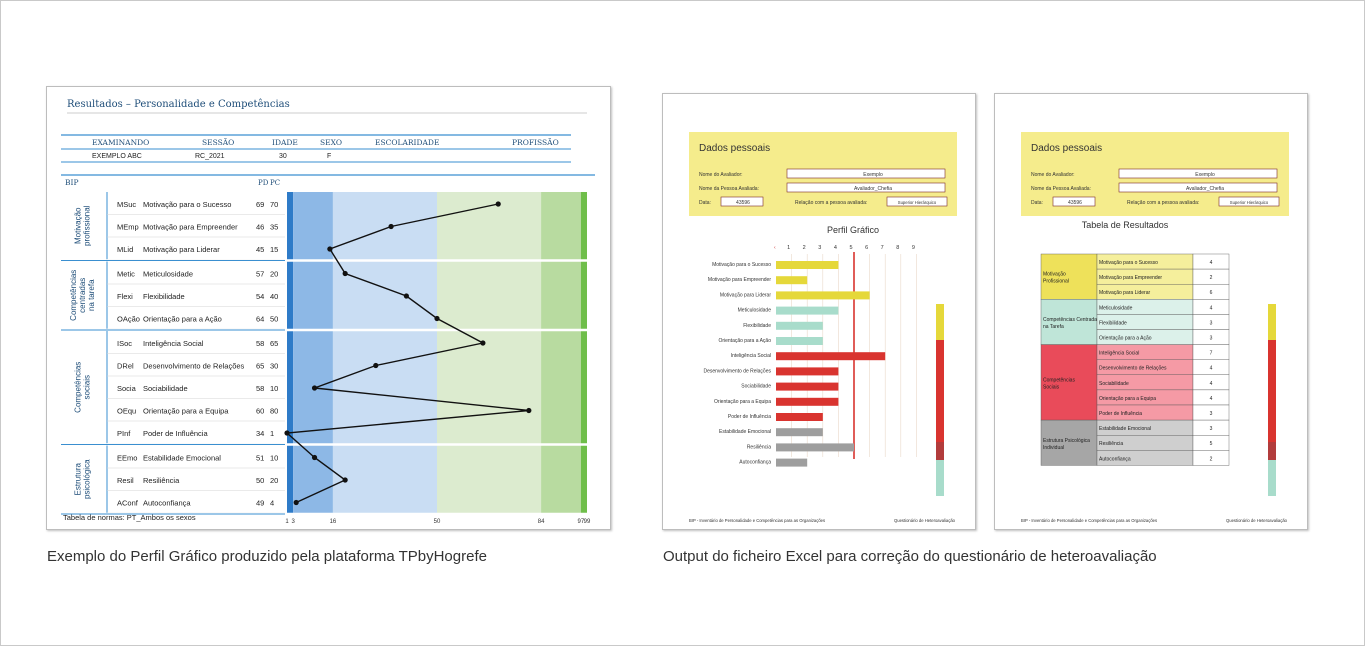 The height and width of the screenshot is (646, 1365). Describe the element at coordinates (186, 411) in the screenshot. I see `item-name: Orientação para a Equipa` at that location.